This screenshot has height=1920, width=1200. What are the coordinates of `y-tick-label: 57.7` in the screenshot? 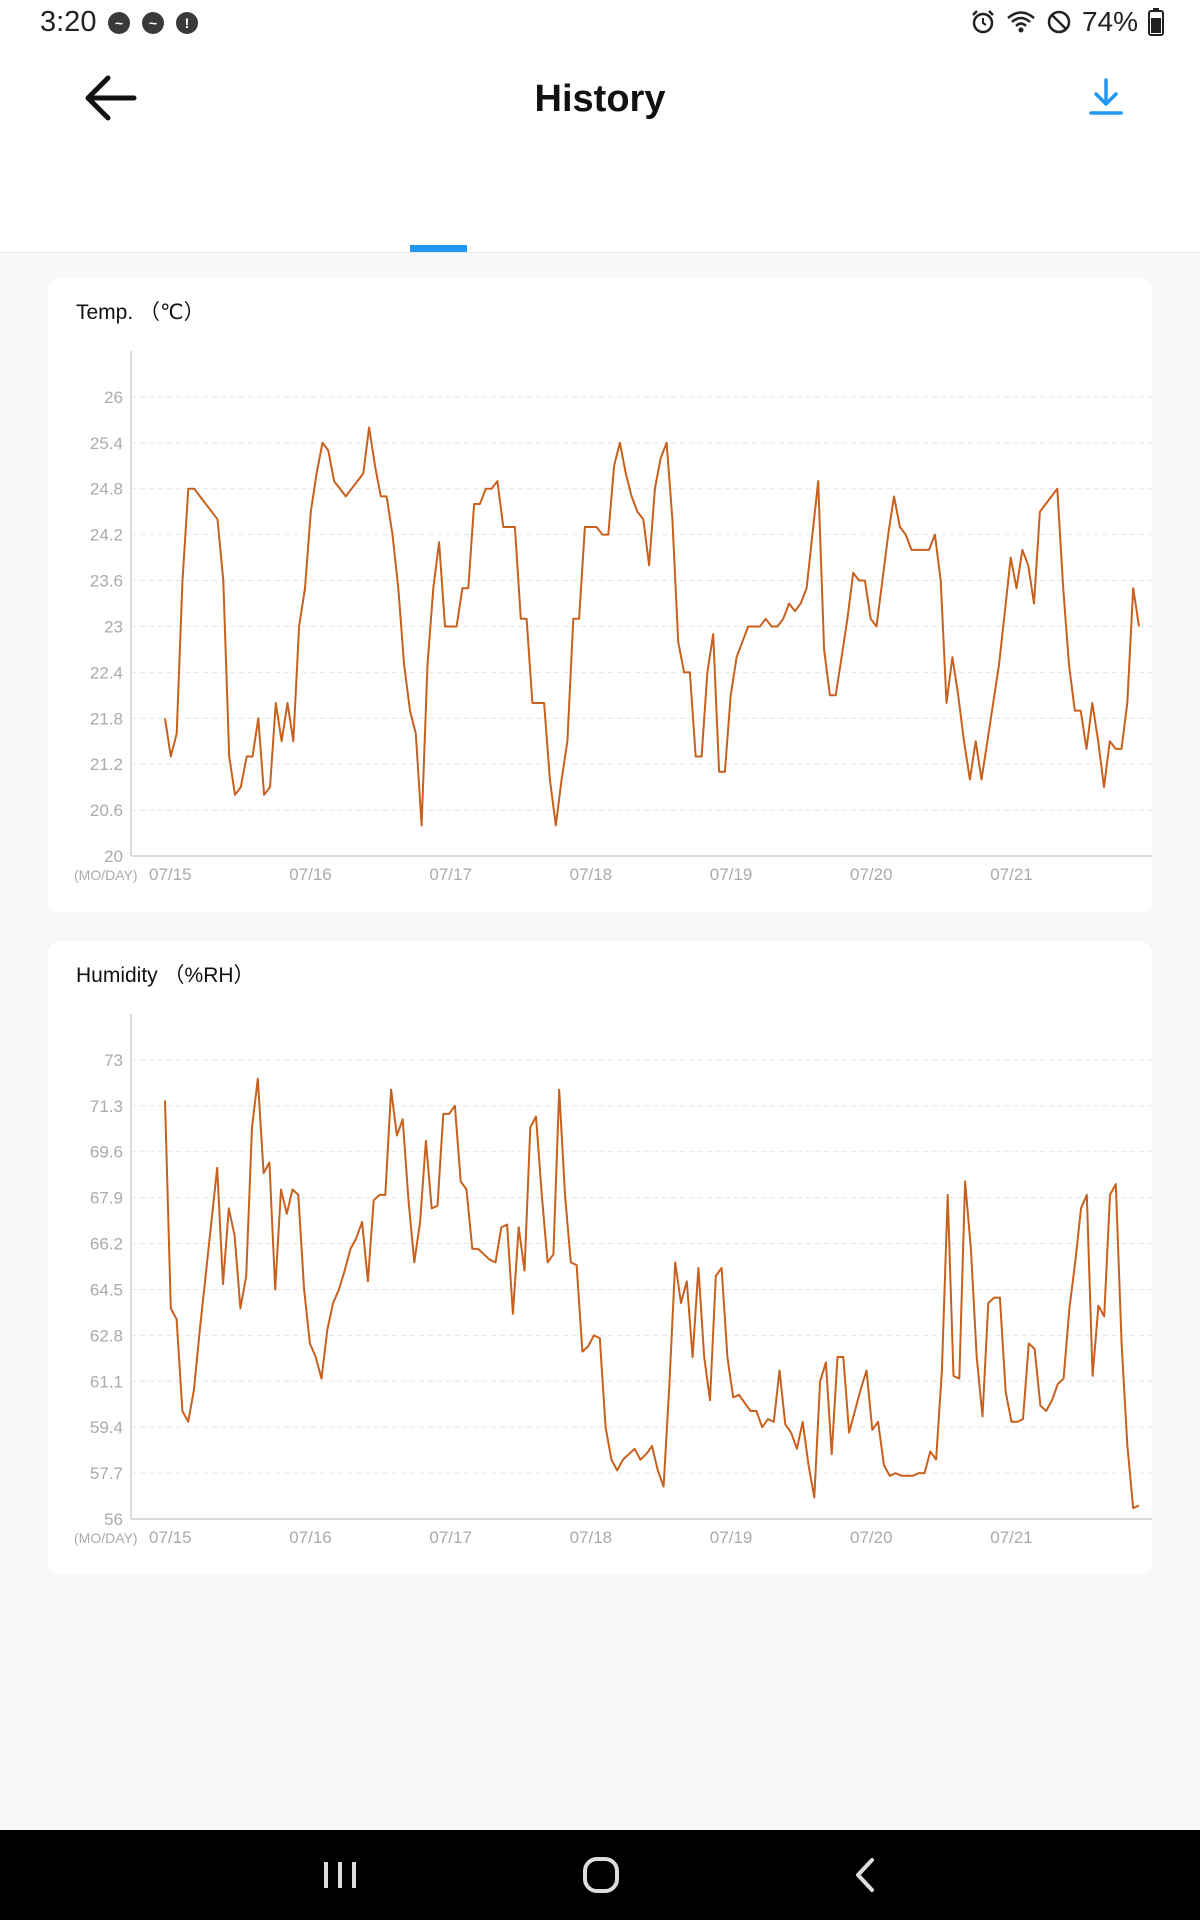 It's located at (106, 1473).